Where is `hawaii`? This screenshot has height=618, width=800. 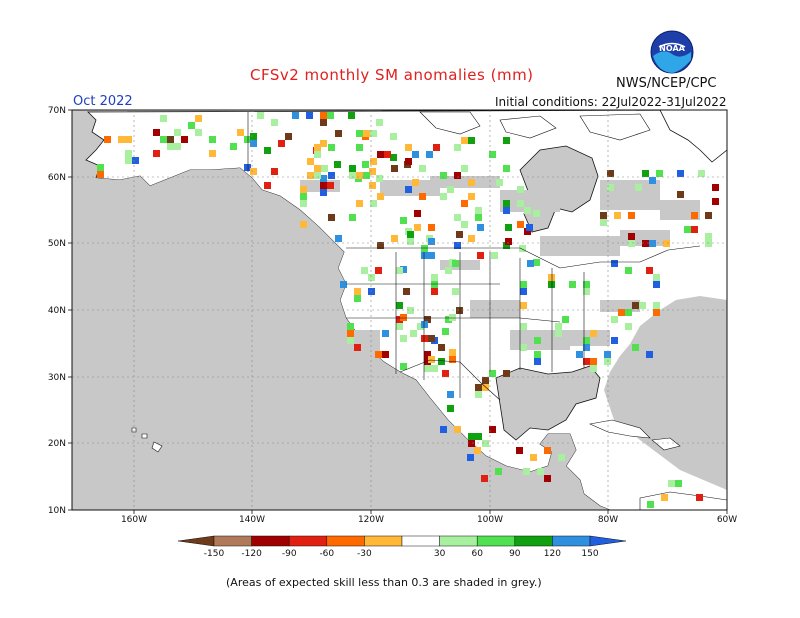
hawaii is located at coordinates (147, 440).